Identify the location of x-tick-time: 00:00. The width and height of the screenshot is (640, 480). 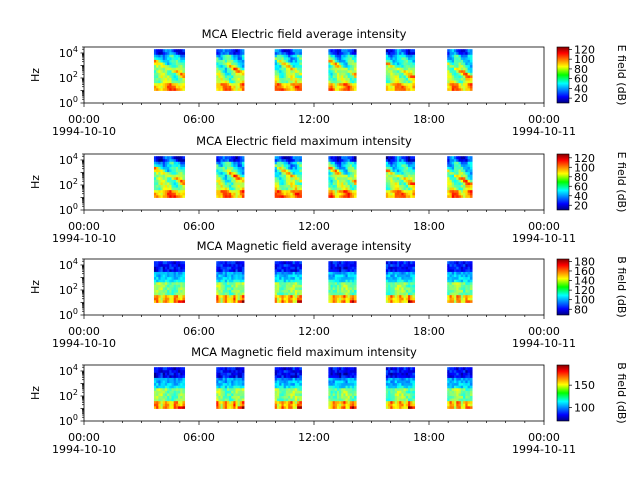
(544, 331).